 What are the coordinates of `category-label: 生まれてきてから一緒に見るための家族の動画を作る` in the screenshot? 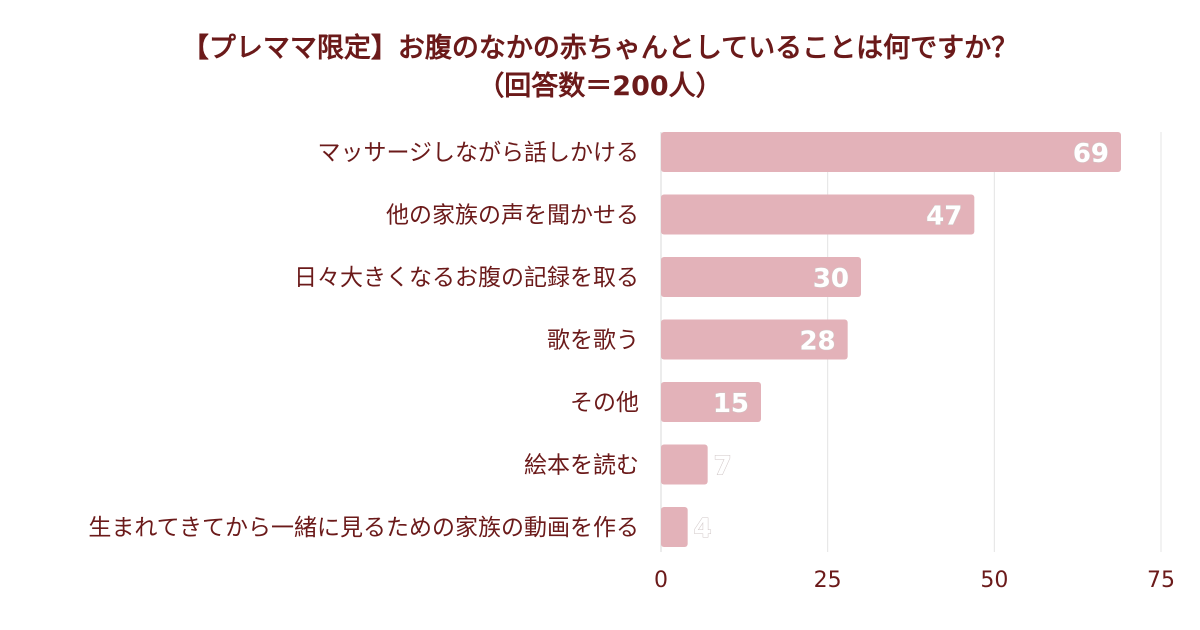 It's located at (363, 528).